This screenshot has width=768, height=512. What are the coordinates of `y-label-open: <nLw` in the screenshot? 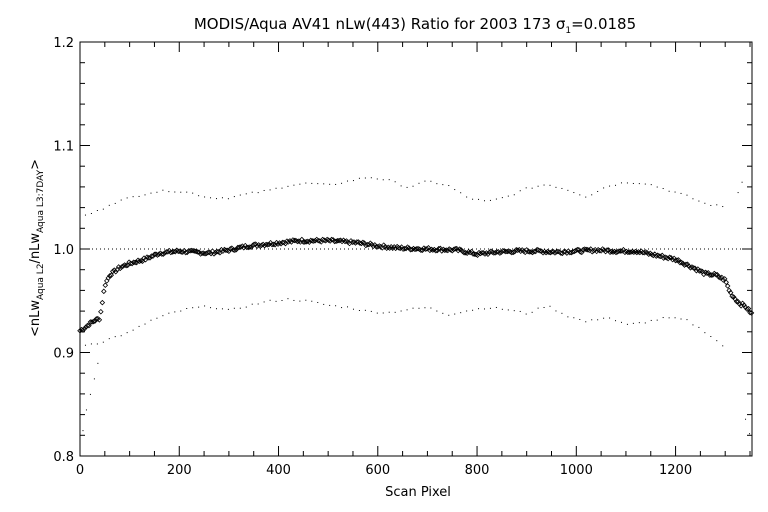 It's located at (35, 318).